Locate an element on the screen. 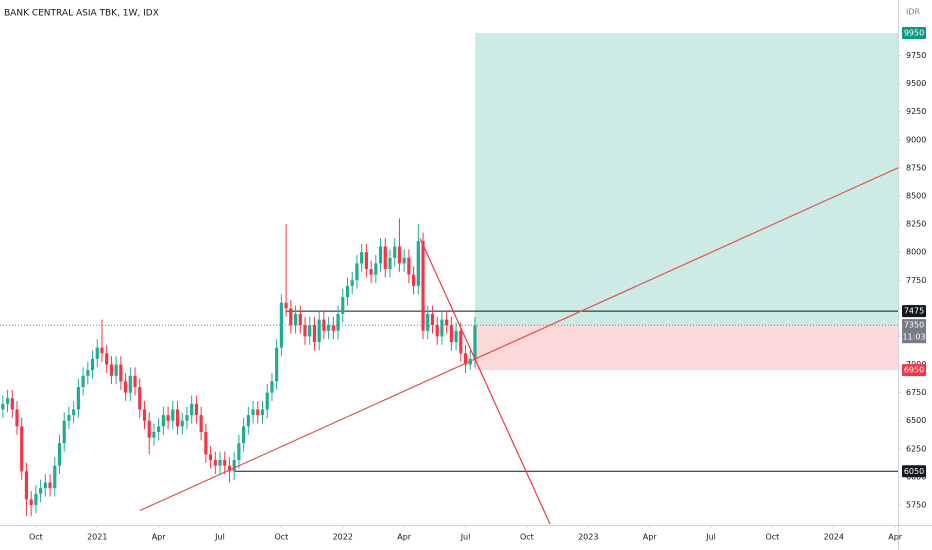 The width and height of the screenshot is (932, 550). y-tick-label: 9500 is located at coordinates (916, 83).